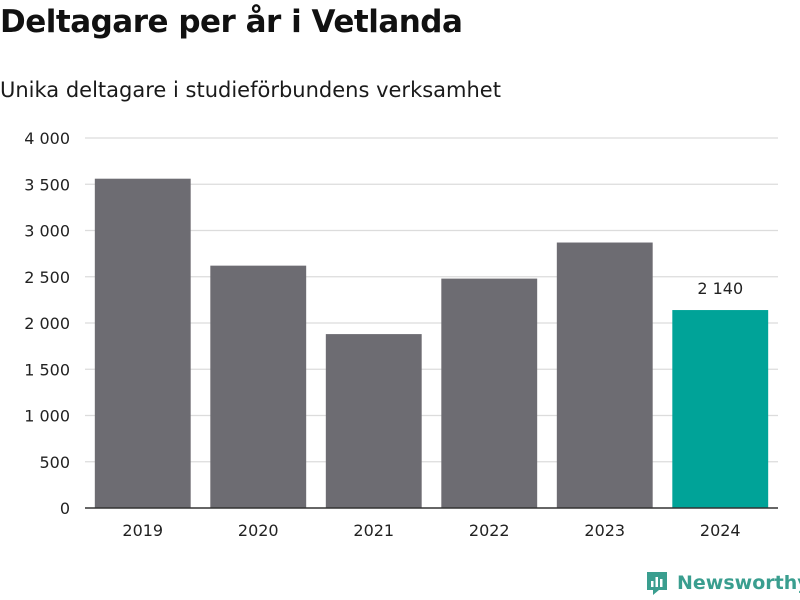  I want to click on data-label: 2 140, so click(720, 288).